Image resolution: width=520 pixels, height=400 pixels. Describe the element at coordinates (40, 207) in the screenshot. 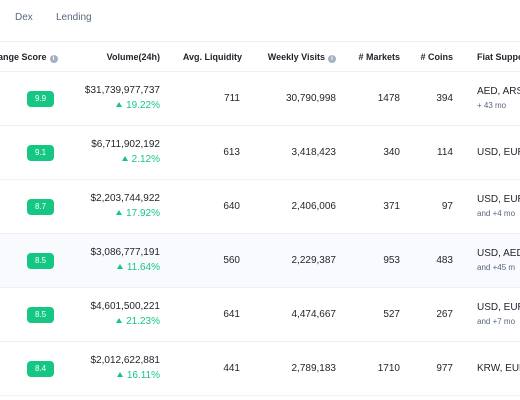

I see `exchange-score-badge: 8.7` at that location.